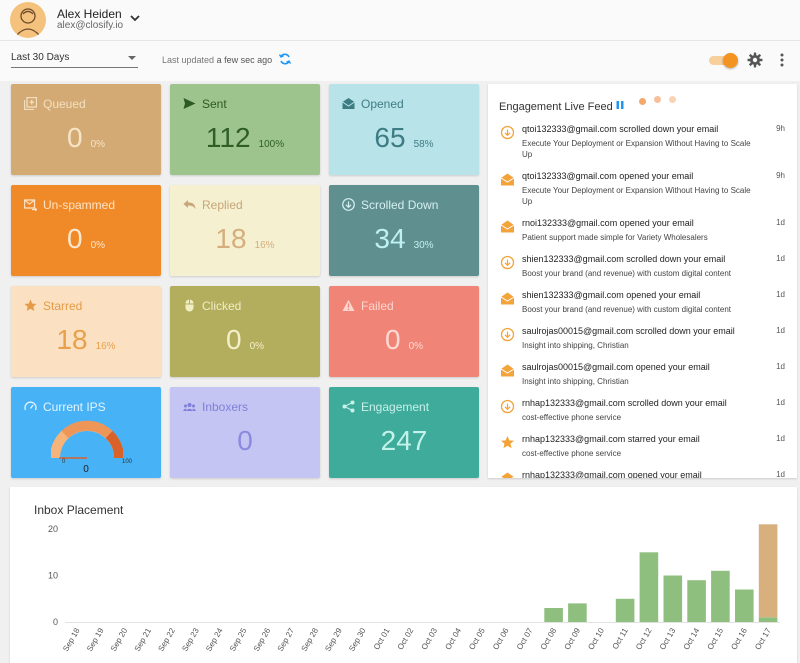 The image size is (800, 663). I want to click on x-tick-label: Sep 26, so click(262, 639).